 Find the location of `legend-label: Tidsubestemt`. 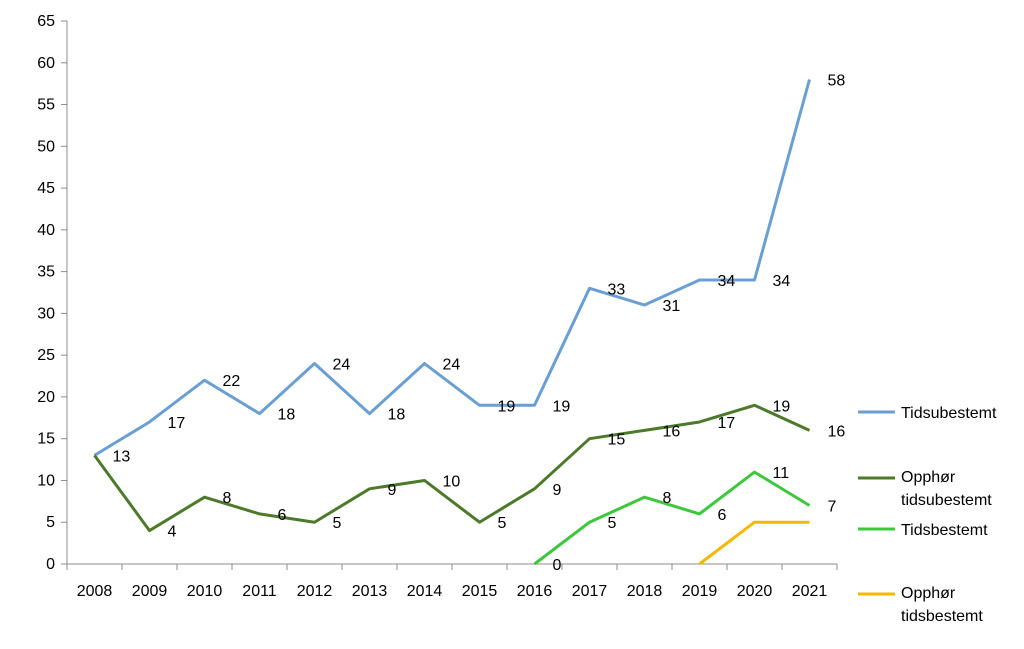

legend-label: Tidsubestemt is located at coordinates (949, 413).